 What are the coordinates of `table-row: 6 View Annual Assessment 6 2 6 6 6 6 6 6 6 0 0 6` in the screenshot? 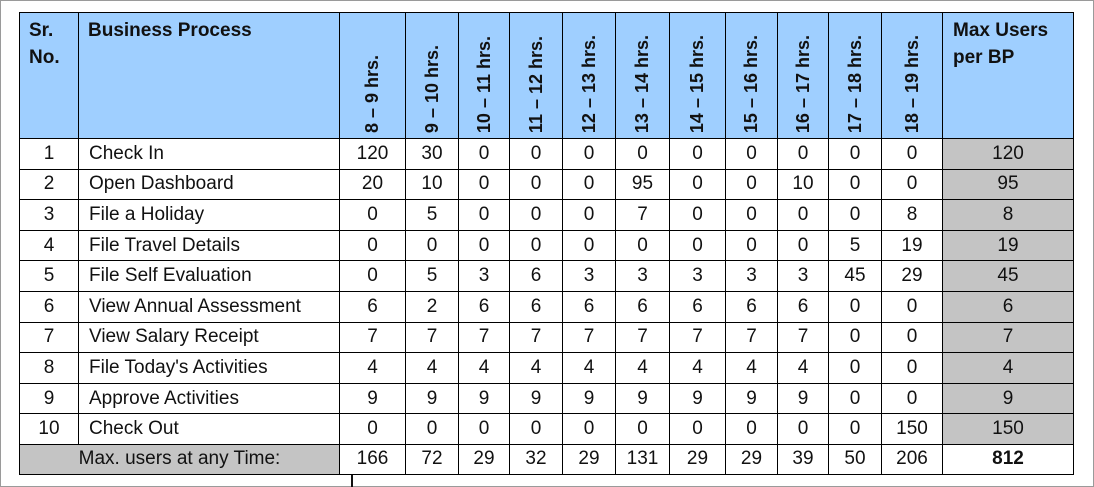 It's located at (546, 306).